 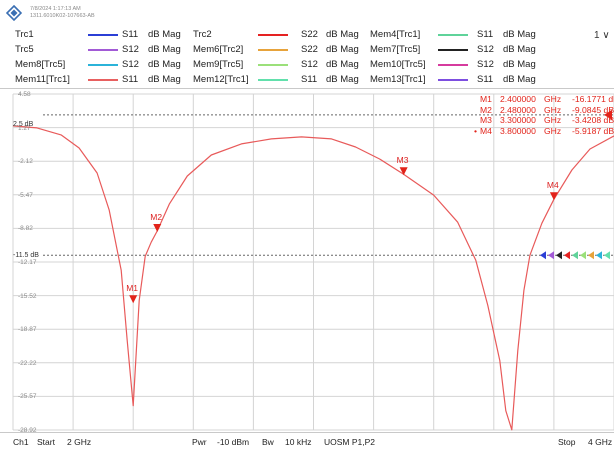 I want to click on marker-row: M2 2.480000 GHz -9.0845 dB, so click(x=544, y=110).